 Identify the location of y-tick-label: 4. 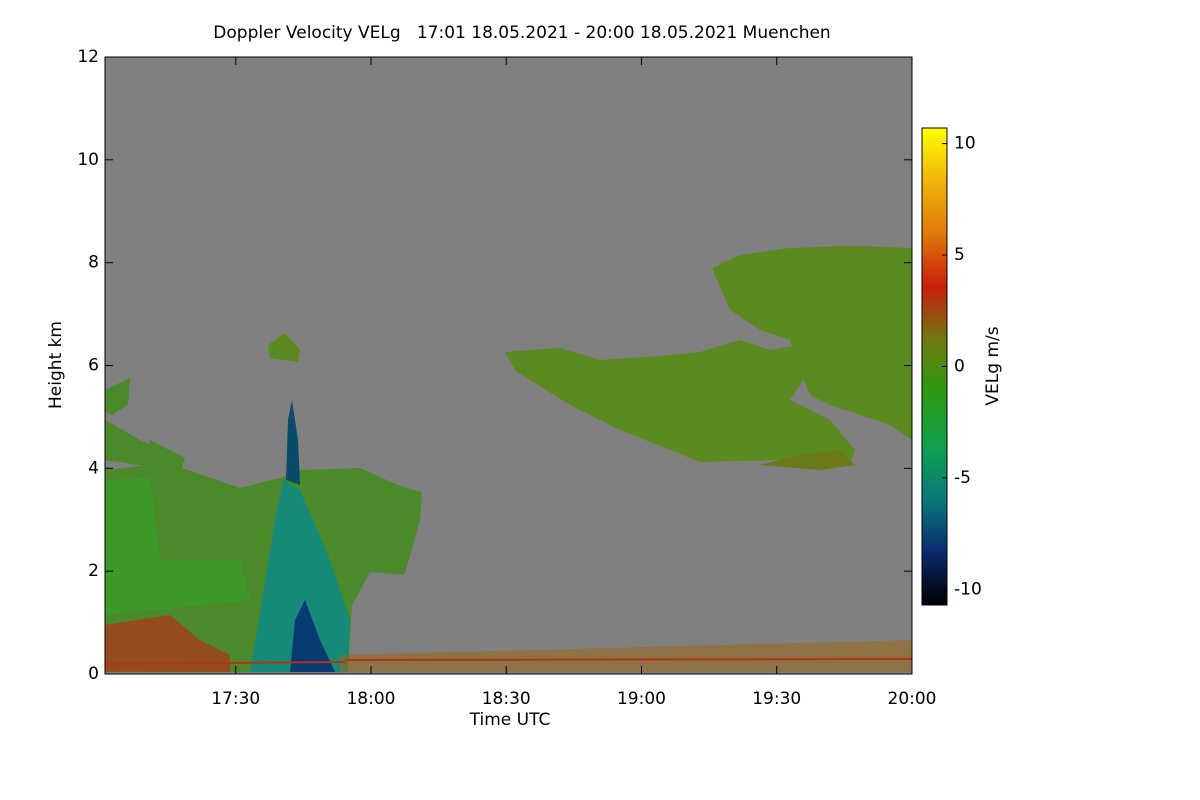
(93, 468).